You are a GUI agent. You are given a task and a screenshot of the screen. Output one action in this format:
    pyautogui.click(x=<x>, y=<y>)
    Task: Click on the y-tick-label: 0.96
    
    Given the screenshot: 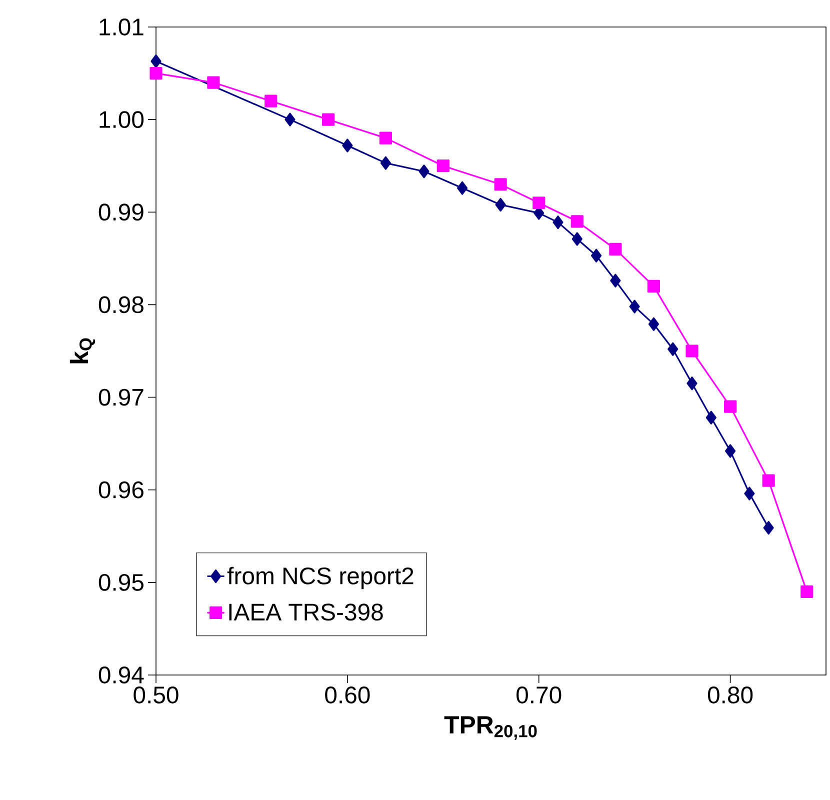 What is the action you would take?
    pyautogui.click(x=121, y=489)
    